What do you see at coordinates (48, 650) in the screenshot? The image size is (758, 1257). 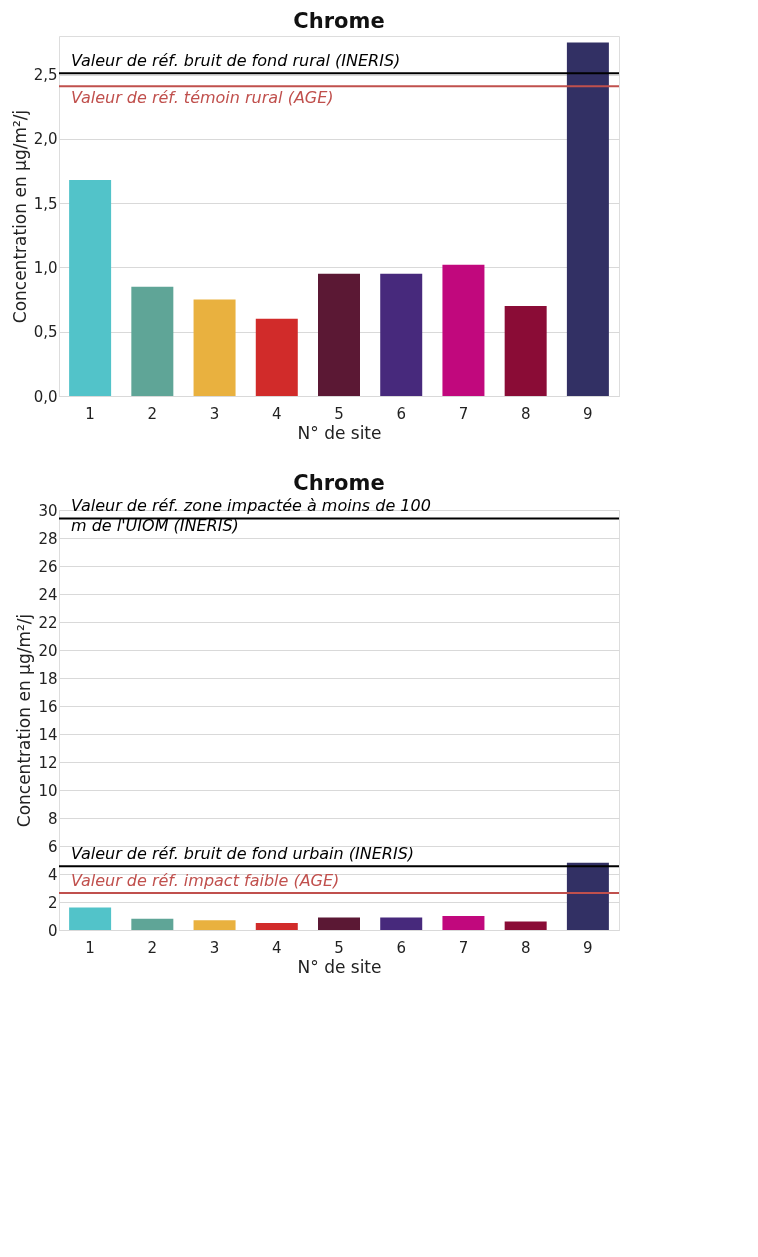 I see `y-tick-label: 20` at bounding box center [48, 650].